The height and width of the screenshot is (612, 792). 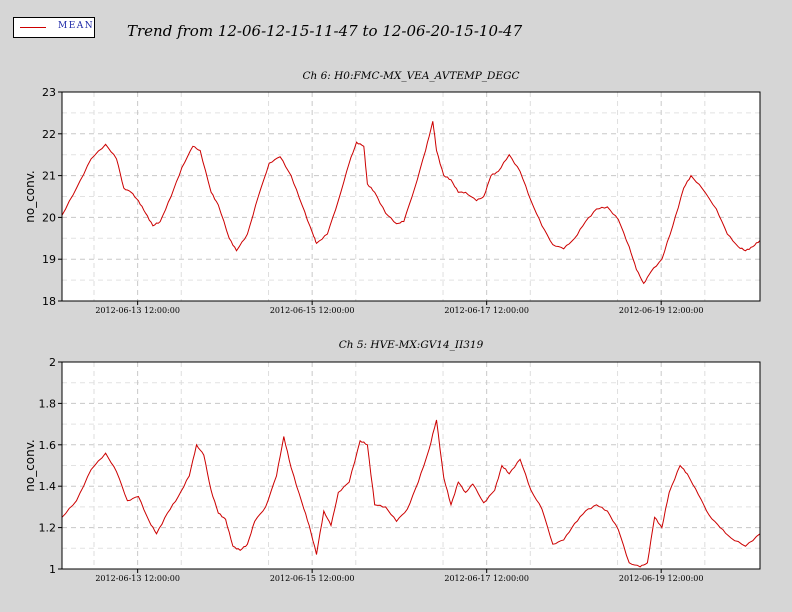 What do you see at coordinates (48, 528) in the screenshot?
I see `y-tick-label: 1.2` at bounding box center [48, 528].